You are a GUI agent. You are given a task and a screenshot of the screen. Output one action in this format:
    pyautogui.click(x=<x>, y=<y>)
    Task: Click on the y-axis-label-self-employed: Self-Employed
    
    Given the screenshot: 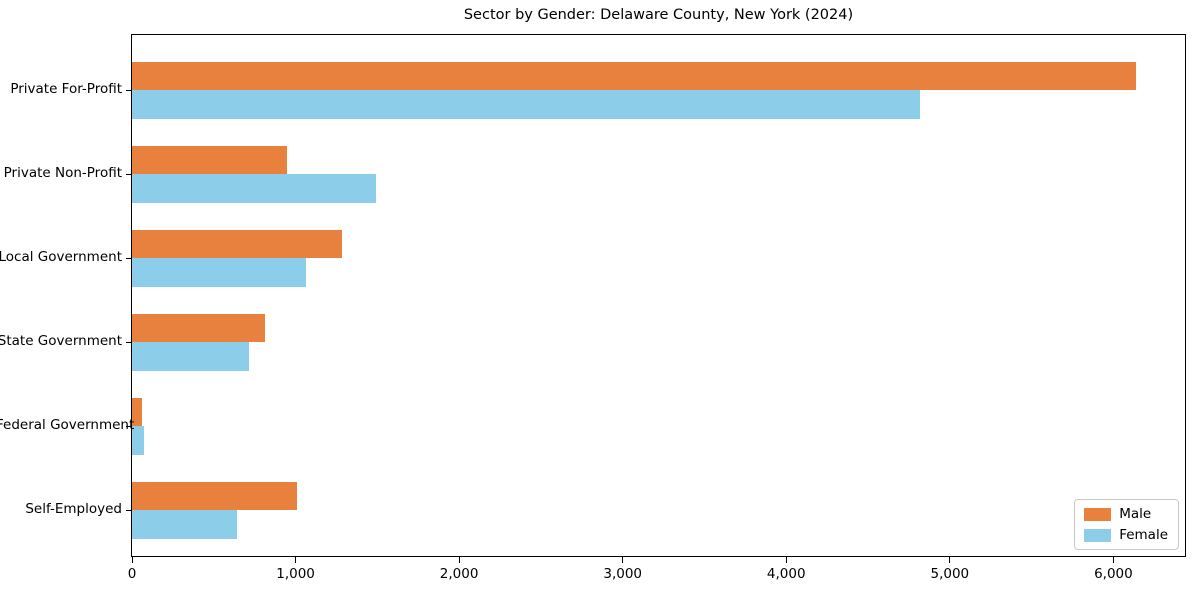 What is the action you would take?
    pyautogui.click(x=73, y=509)
    